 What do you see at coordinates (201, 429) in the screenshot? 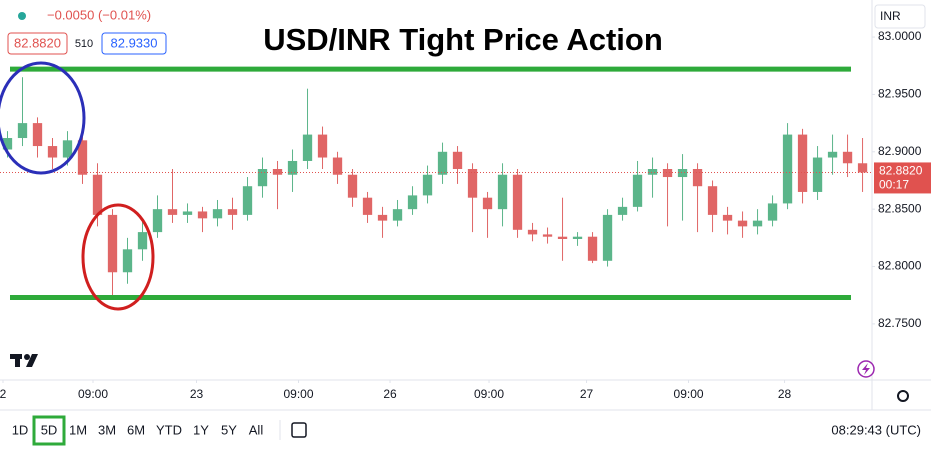
I see `range-button: 1Y` at bounding box center [201, 429].